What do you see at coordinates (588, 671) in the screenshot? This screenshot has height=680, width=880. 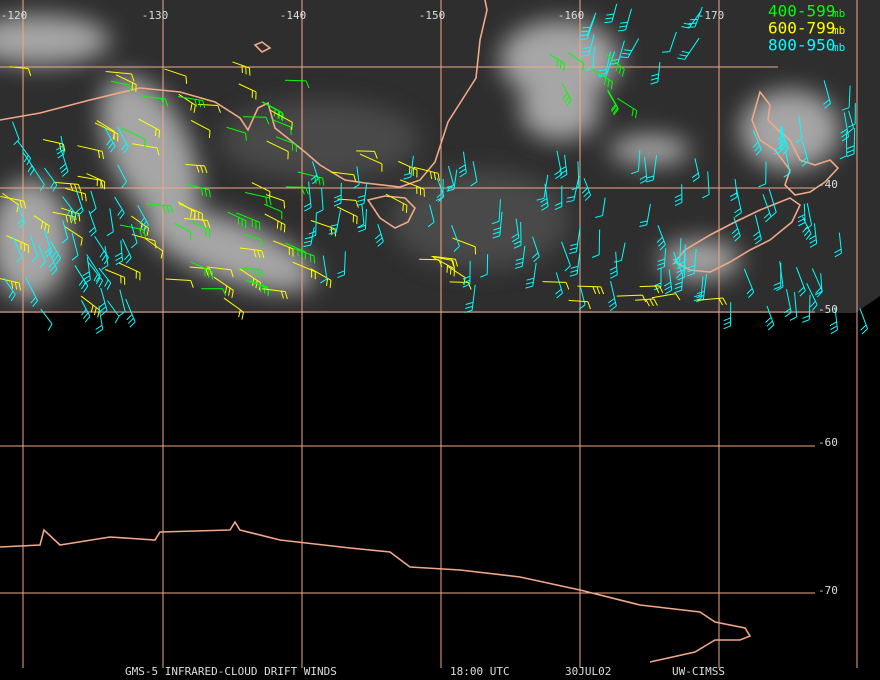 I see `footer-date: 30JUL02` at bounding box center [588, 671].